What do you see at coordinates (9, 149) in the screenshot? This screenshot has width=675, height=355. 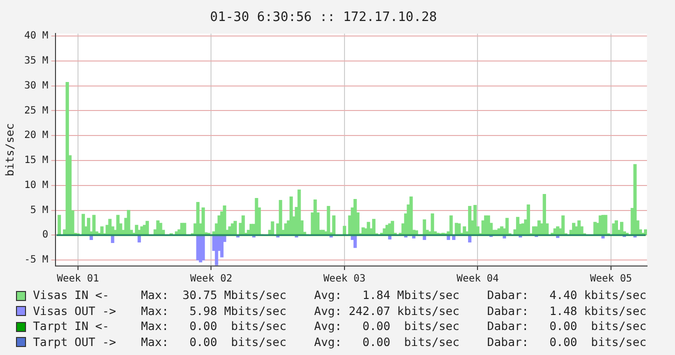 I see `y-axis-title: bits/sec` at bounding box center [9, 149].